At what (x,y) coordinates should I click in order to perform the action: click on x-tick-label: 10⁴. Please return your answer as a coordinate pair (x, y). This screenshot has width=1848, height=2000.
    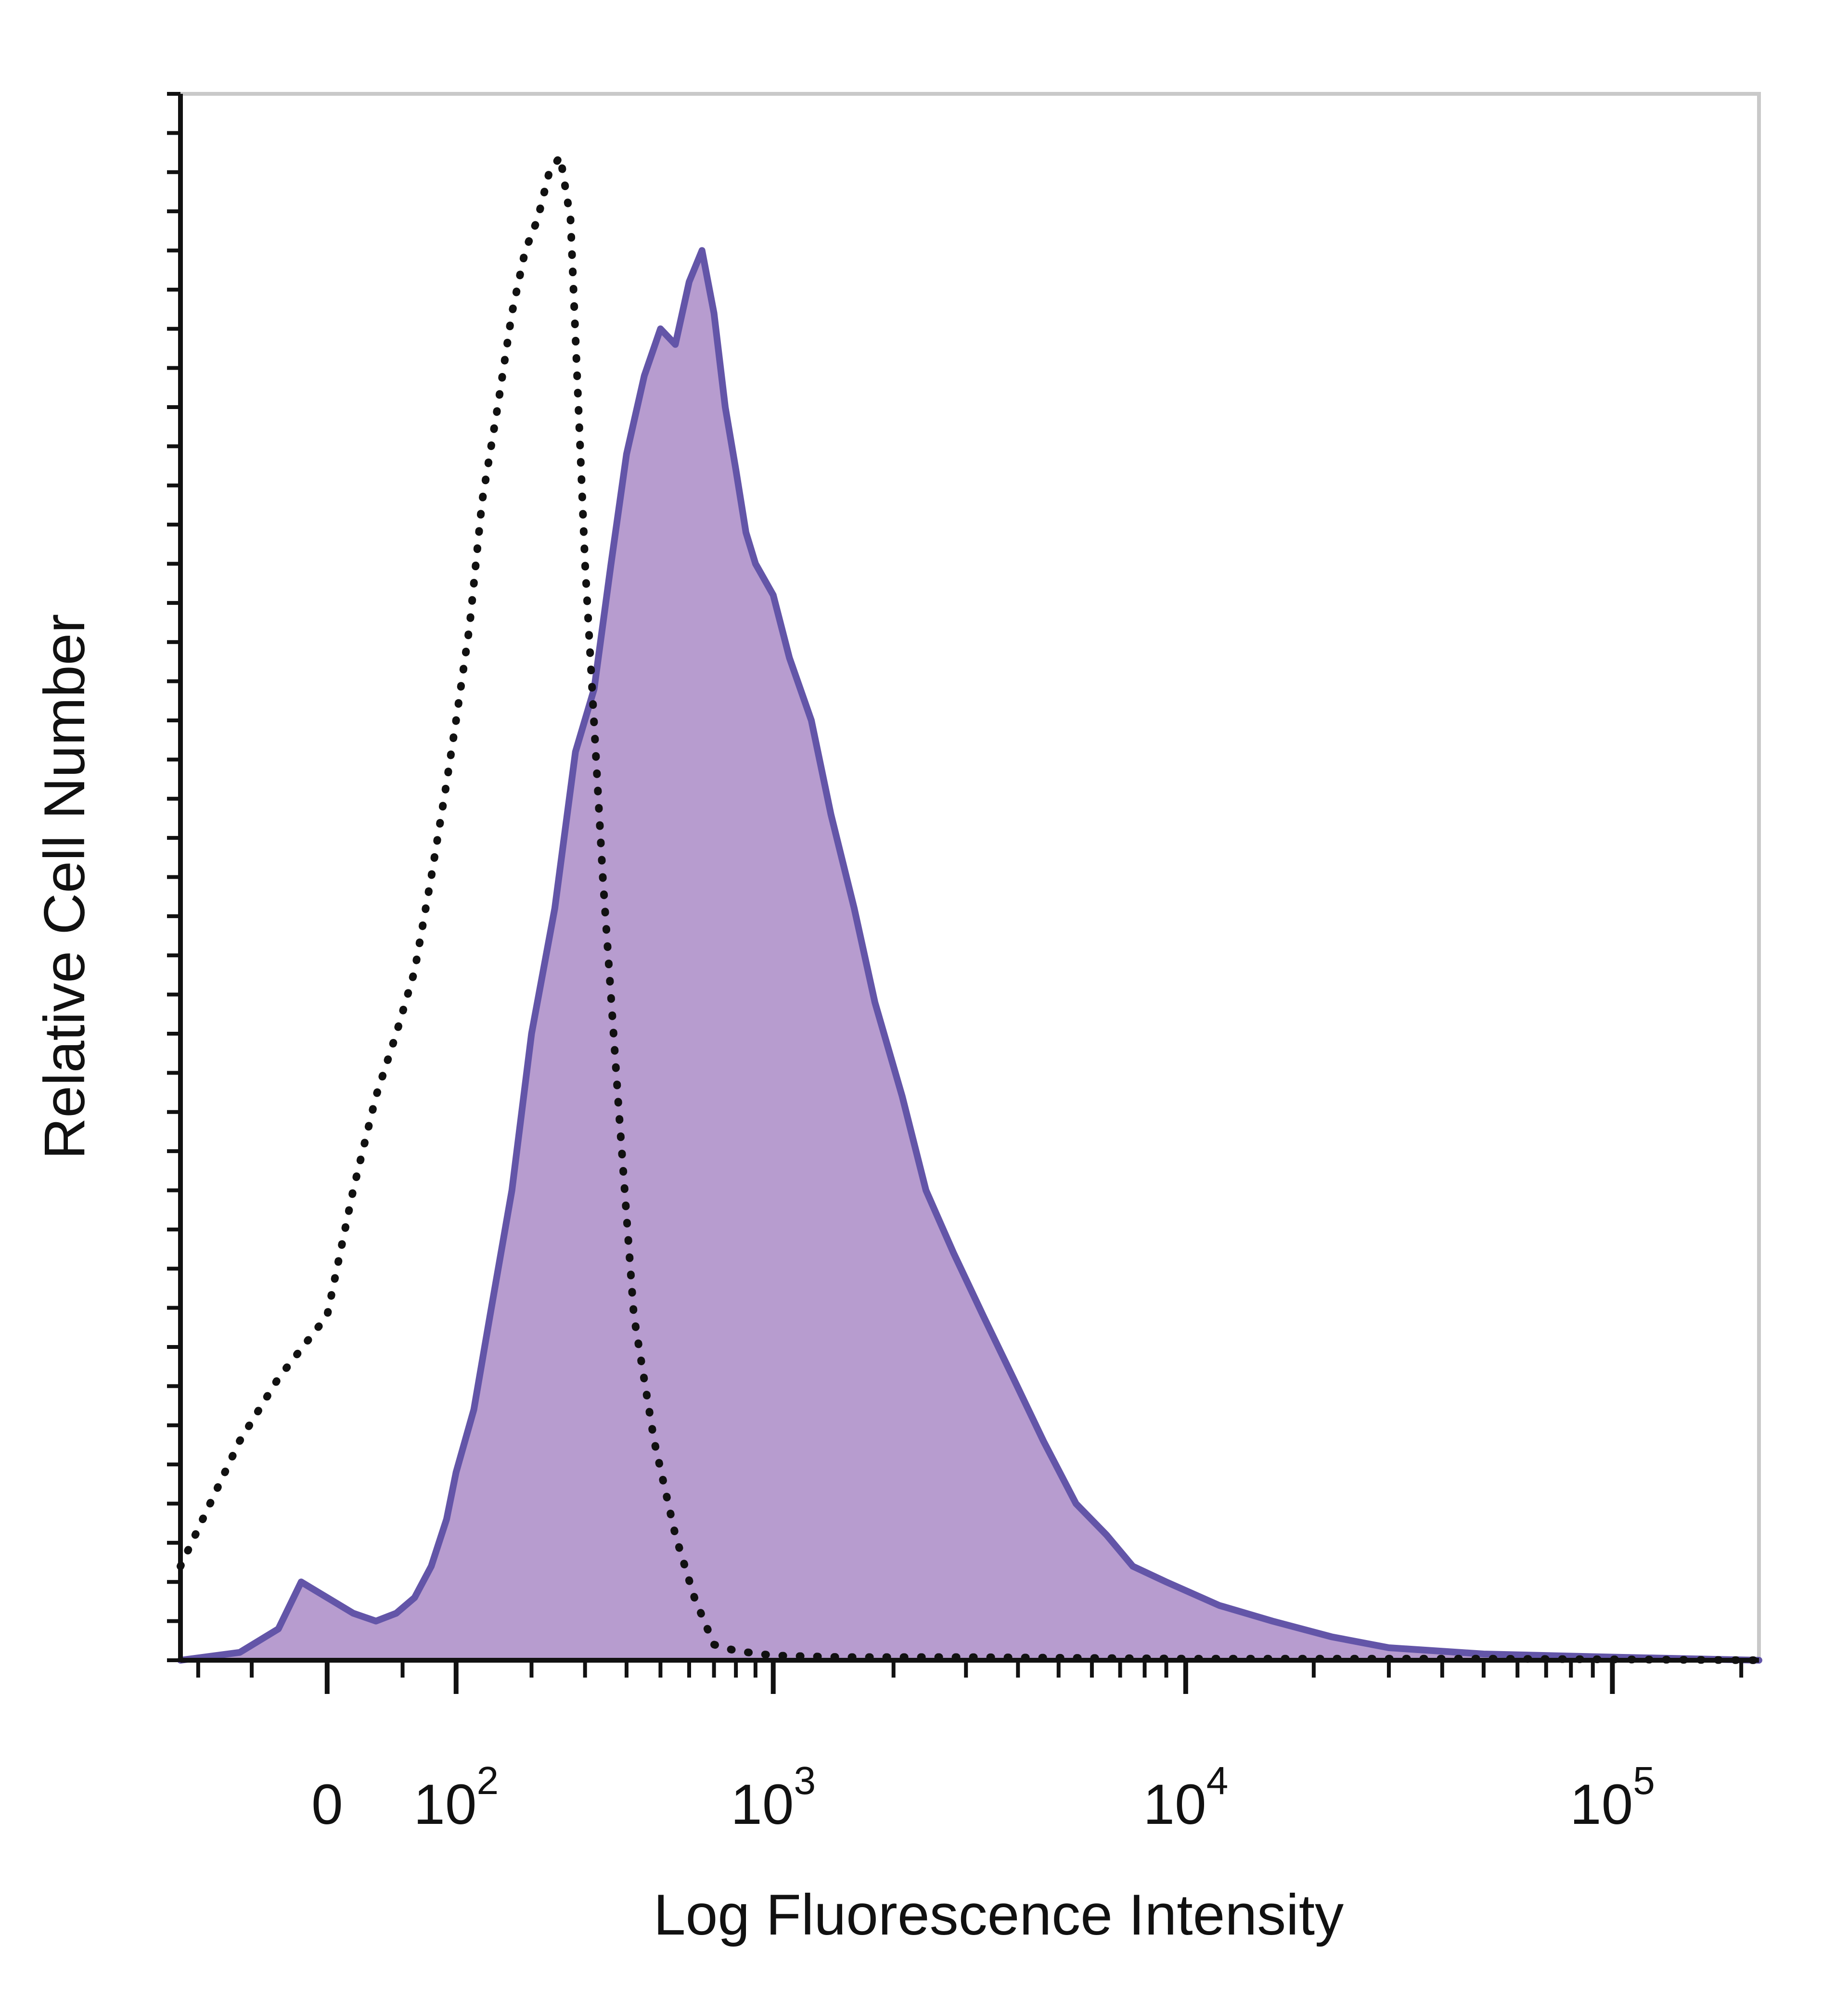
    Looking at the image, I should click on (1185, 1797).